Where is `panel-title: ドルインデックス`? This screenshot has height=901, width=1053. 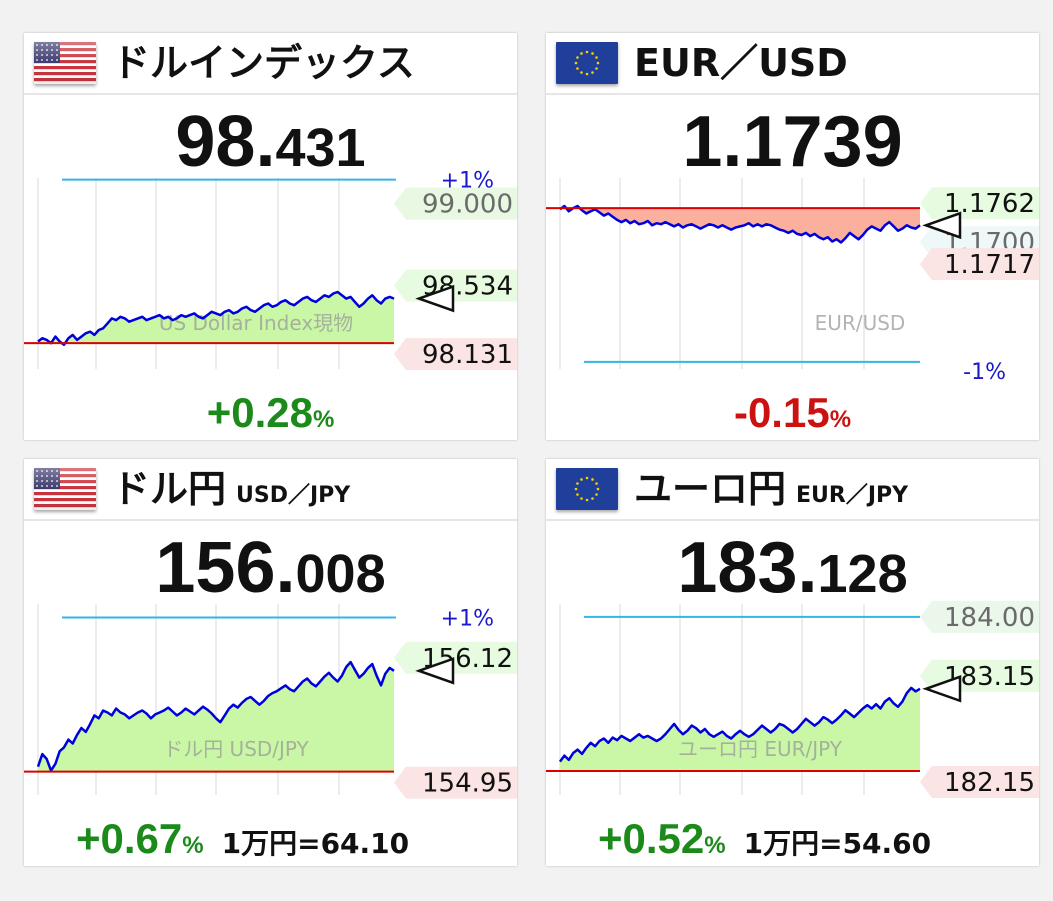
panel-title: ドルインデックス is located at coordinates (263, 67).